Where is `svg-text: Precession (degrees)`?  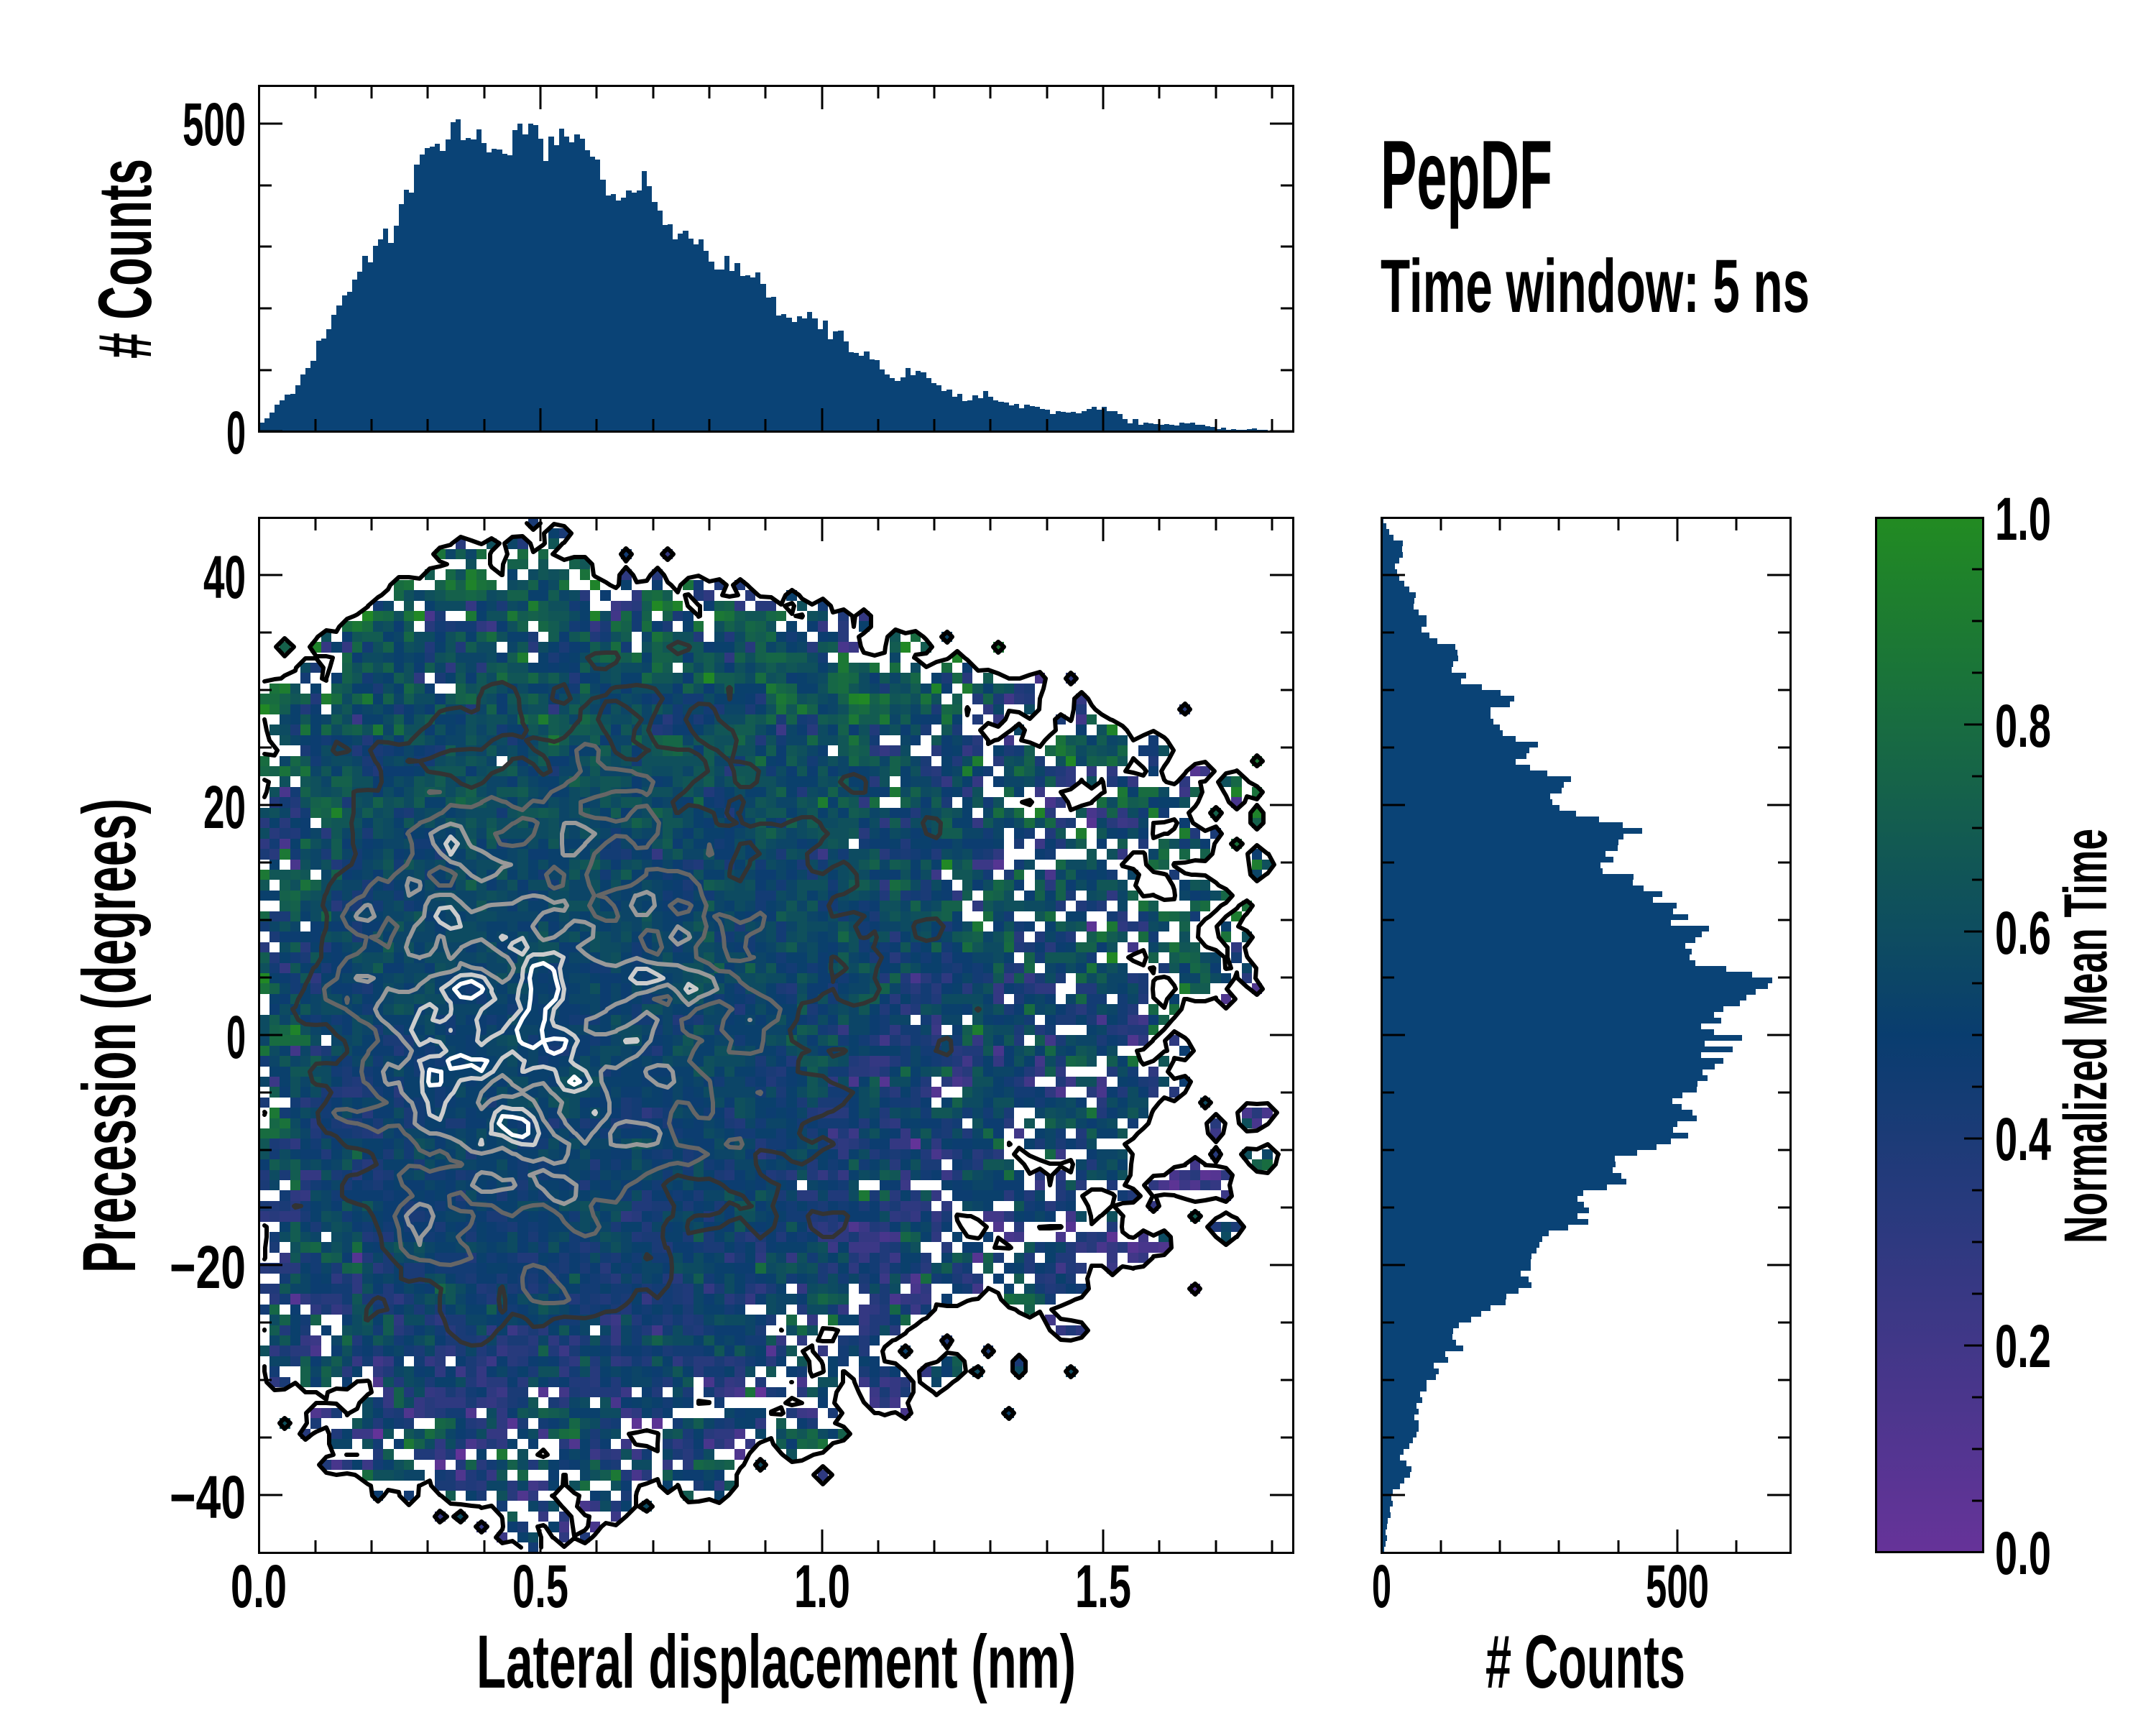 svg-text: Precession (degrees) is located at coordinates (110, 1036).